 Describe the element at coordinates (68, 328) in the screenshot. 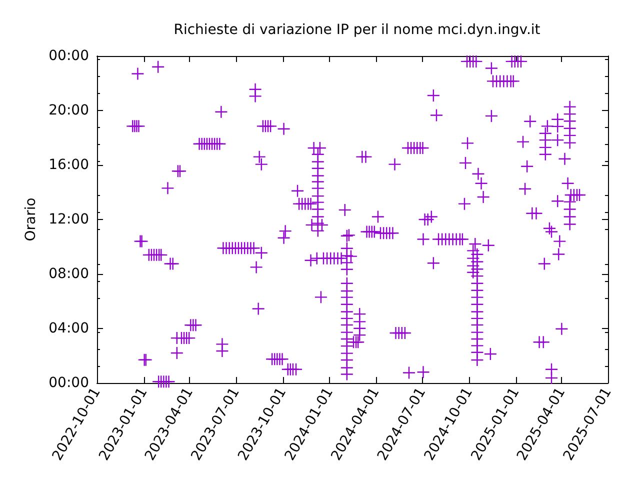

I see `y-tick-label: 04:00` at that location.